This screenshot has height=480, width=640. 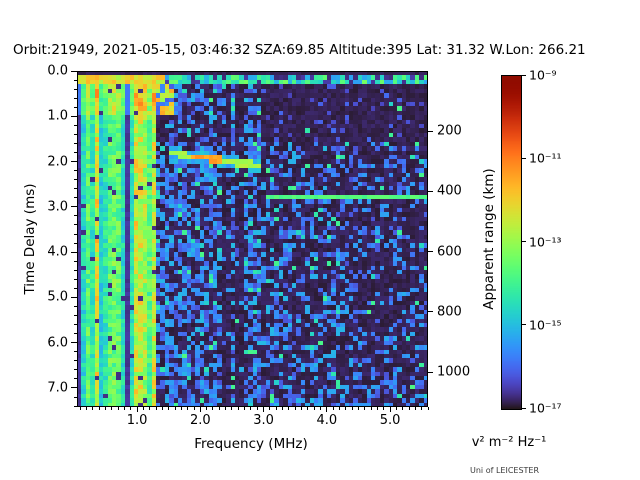 I want to click on x-tick-label: 2.0, so click(x=200, y=420).